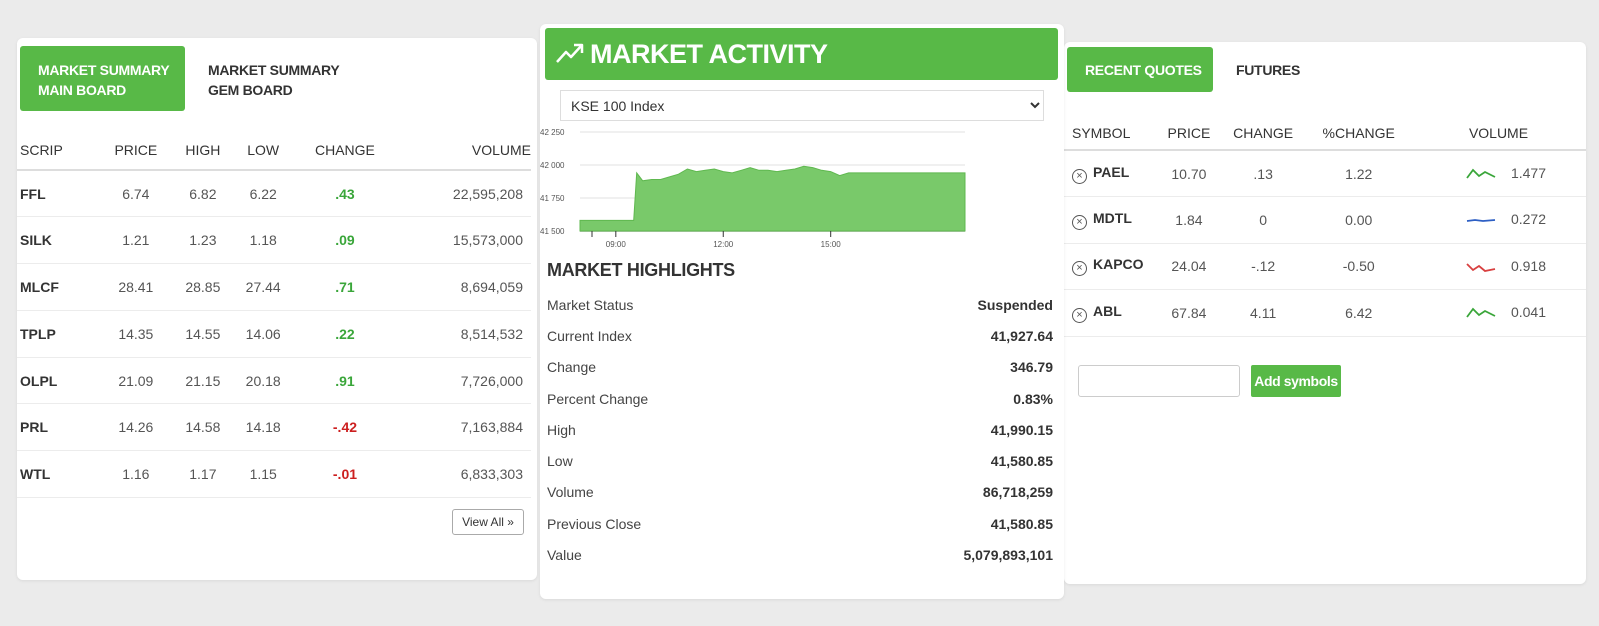 This screenshot has width=1599, height=626. Describe the element at coordinates (1140, 69) in the screenshot. I see `tab-recent-quotes: RECENT QUOTES` at that location.